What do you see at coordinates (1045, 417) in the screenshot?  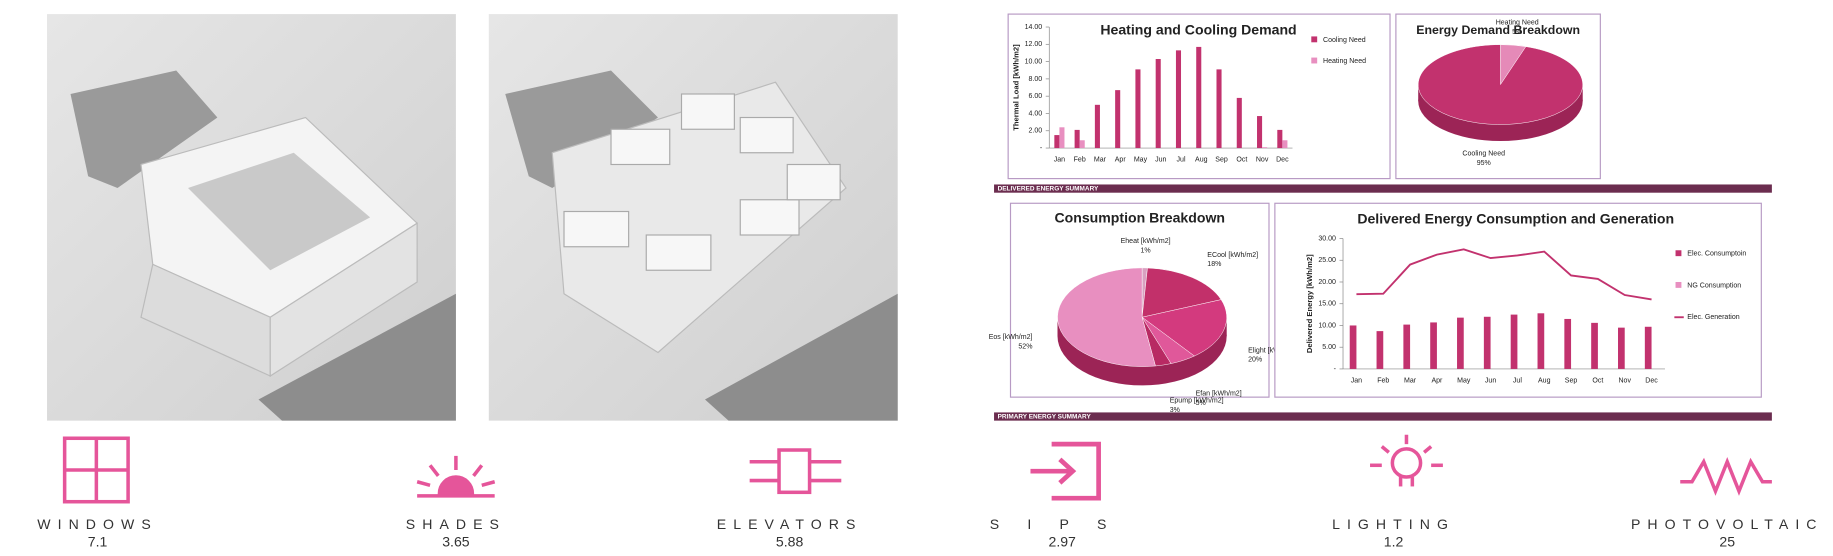 I see `banner-label: PRIMARY ENERGY SUMMARY` at bounding box center [1045, 417].